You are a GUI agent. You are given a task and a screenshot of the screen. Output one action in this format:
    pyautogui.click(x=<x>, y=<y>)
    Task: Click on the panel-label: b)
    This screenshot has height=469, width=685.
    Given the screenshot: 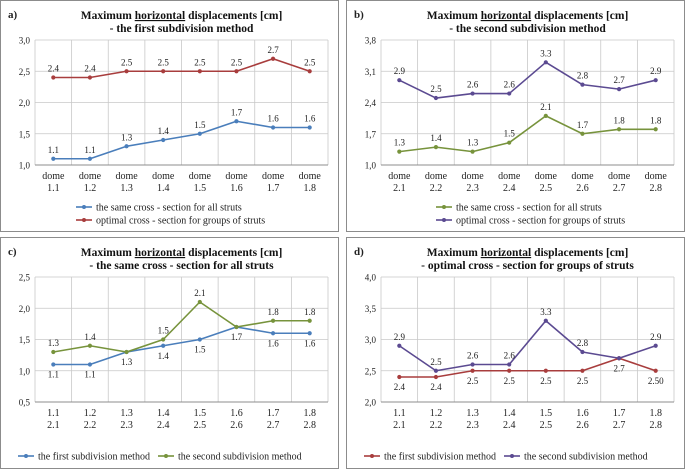 What is the action you would take?
    pyautogui.click(x=359, y=15)
    